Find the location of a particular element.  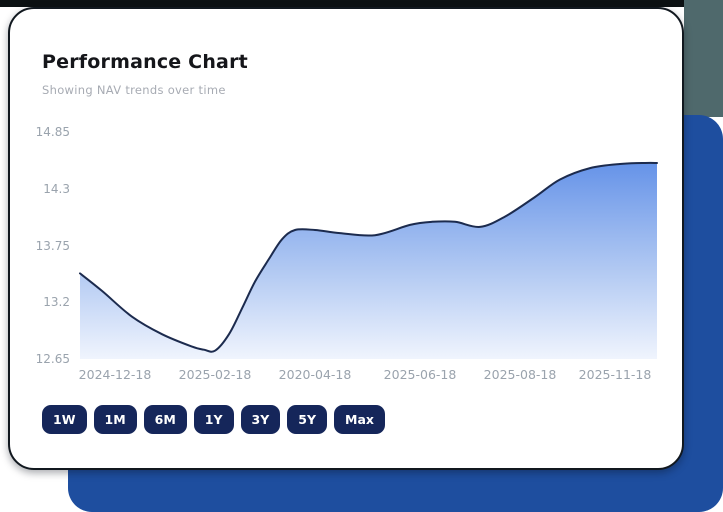

range-button-5y: 5Y is located at coordinates (307, 419).